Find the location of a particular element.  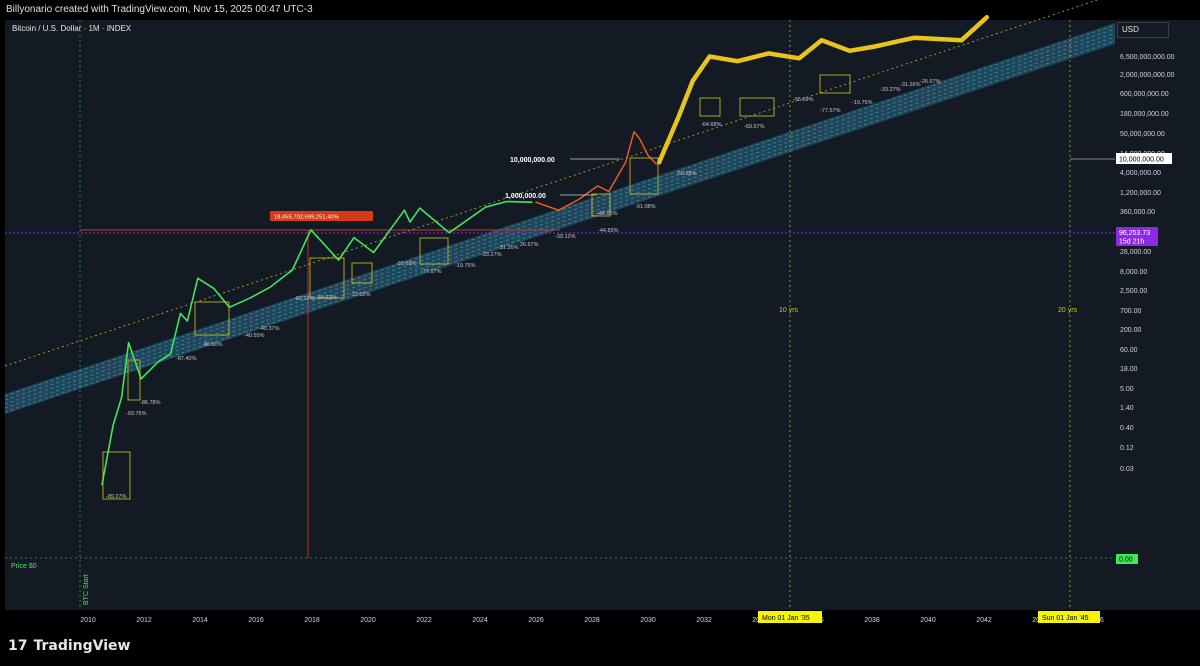

cycle-10-label: 10 yrs is located at coordinates (789, 310).